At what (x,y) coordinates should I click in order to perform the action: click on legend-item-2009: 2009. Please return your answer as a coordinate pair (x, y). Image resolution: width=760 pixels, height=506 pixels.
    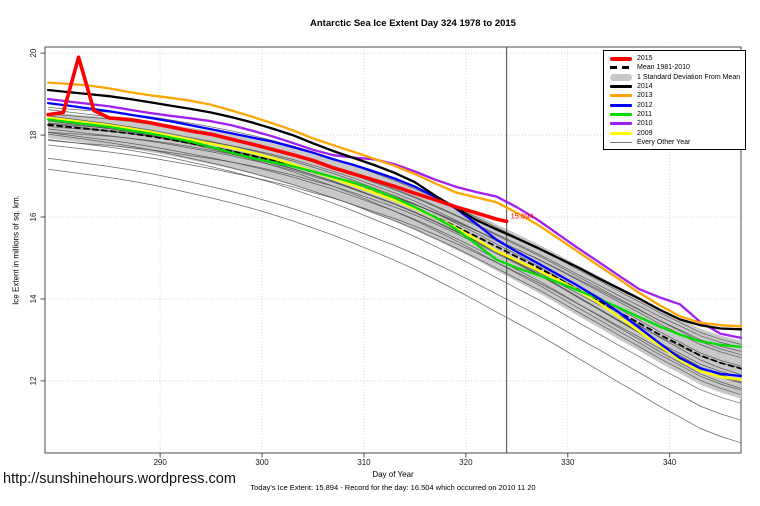
    Looking at the image, I should click on (677, 132).